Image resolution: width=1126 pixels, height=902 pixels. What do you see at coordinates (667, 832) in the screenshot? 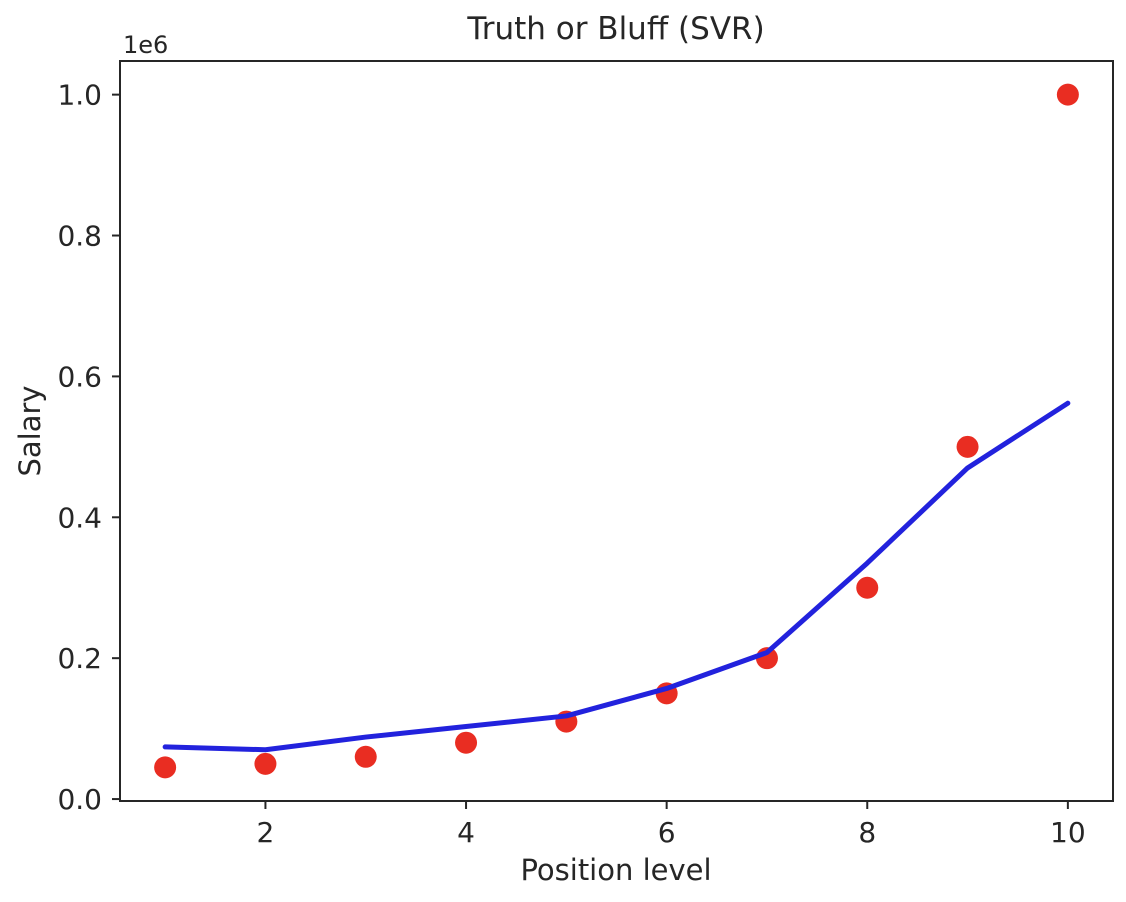
I see `x-tick-label: 6` at bounding box center [667, 832].